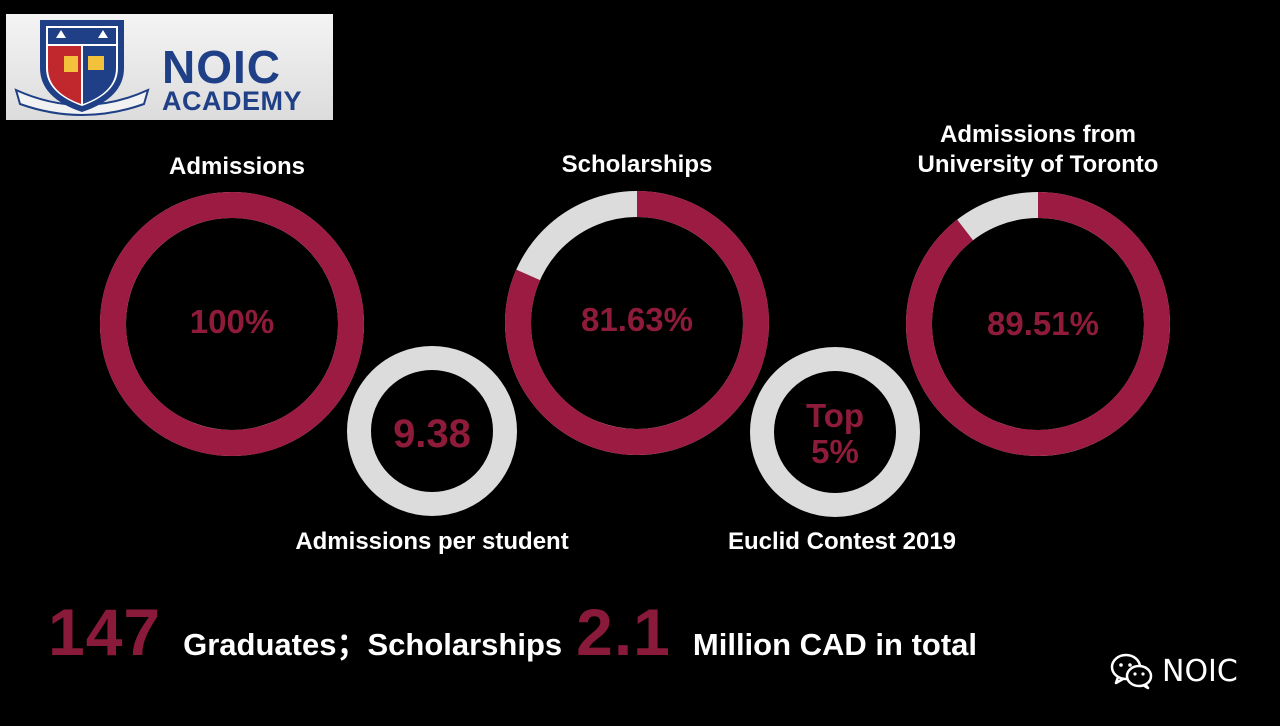  What do you see at coordinates (232, 321) in the screenshot?
I see `admissions-value: 100%` at bounding box center [232, 321].